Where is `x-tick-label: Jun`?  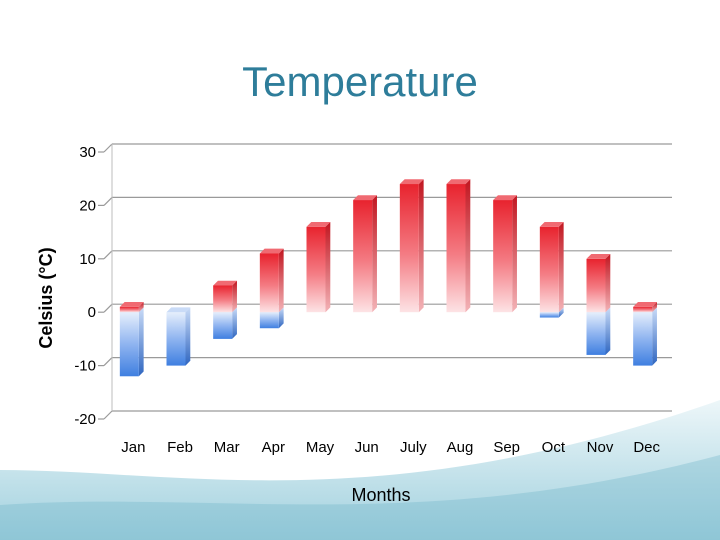 x-tick-label: Jun is located at coordinates (367, 447).